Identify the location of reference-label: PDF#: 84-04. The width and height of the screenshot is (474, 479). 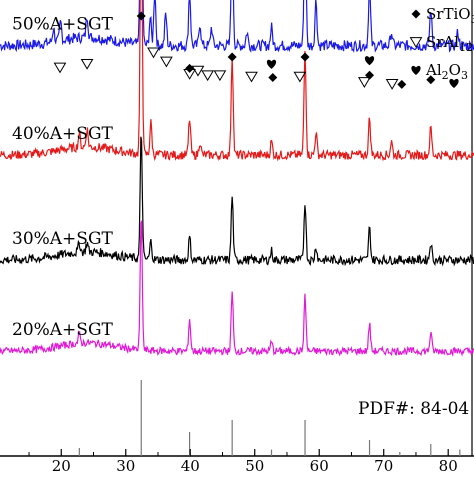
(413, 409).